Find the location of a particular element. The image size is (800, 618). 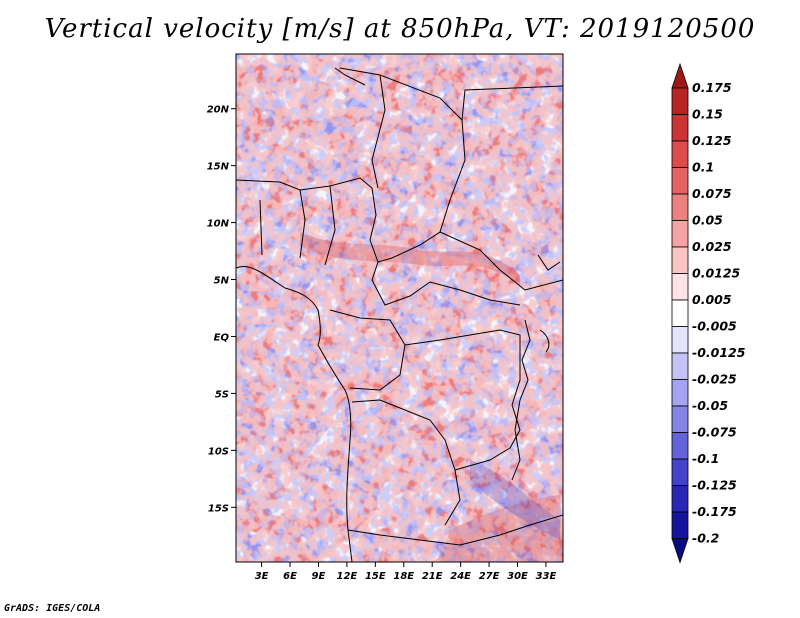

lat-tick-label: 15N is located at coordinates (218, 167).